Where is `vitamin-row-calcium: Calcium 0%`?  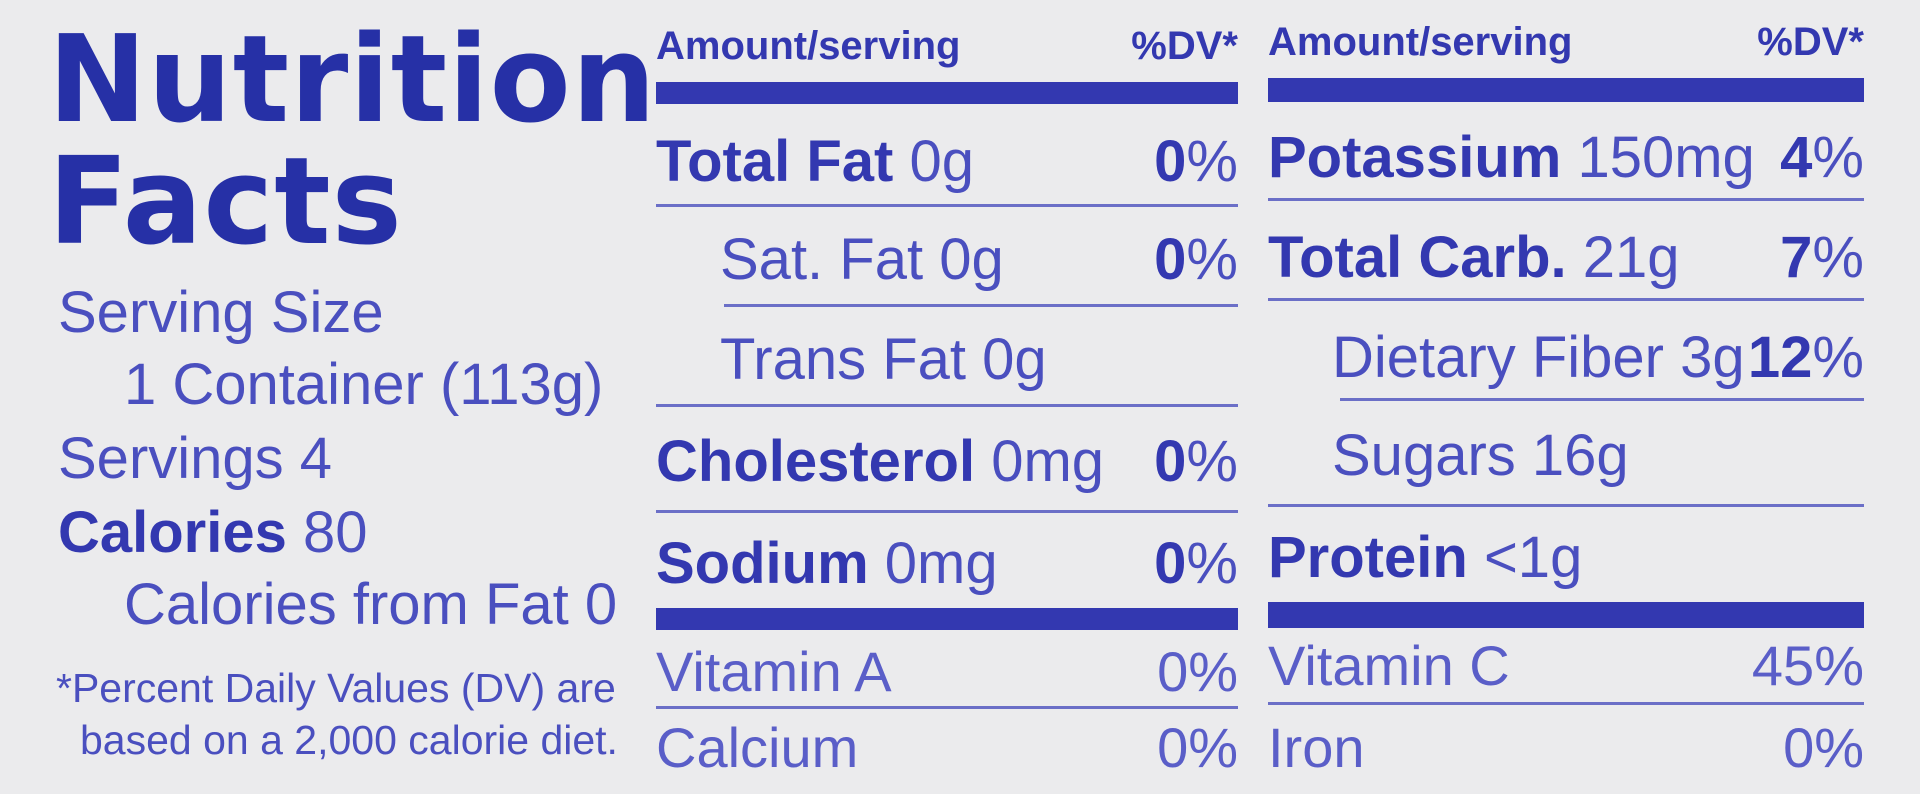
vitamin-row-calcium: Calcium 0% is located at coordinates (947, 748).